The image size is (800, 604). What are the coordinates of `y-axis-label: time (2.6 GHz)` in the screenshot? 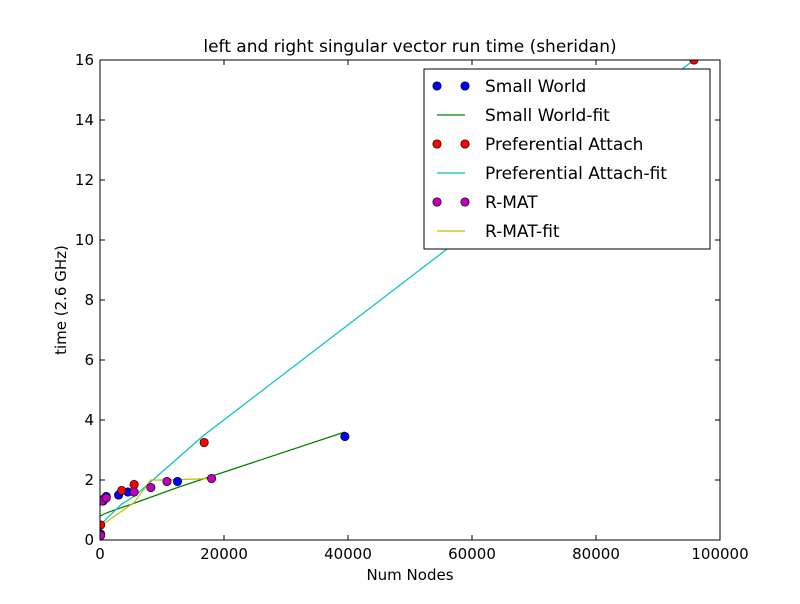 It's located at (61, 300).